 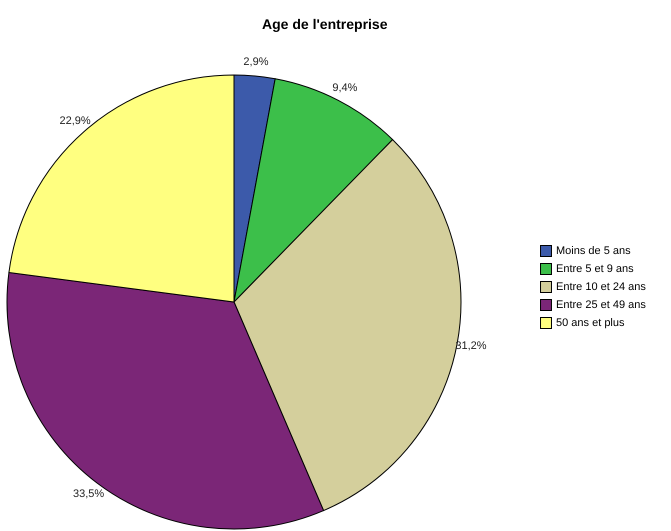 What do you see at coordinates (75, 120) in the screenshot?
I see `data-label: 22,9%` at bounding box center [75, 120].